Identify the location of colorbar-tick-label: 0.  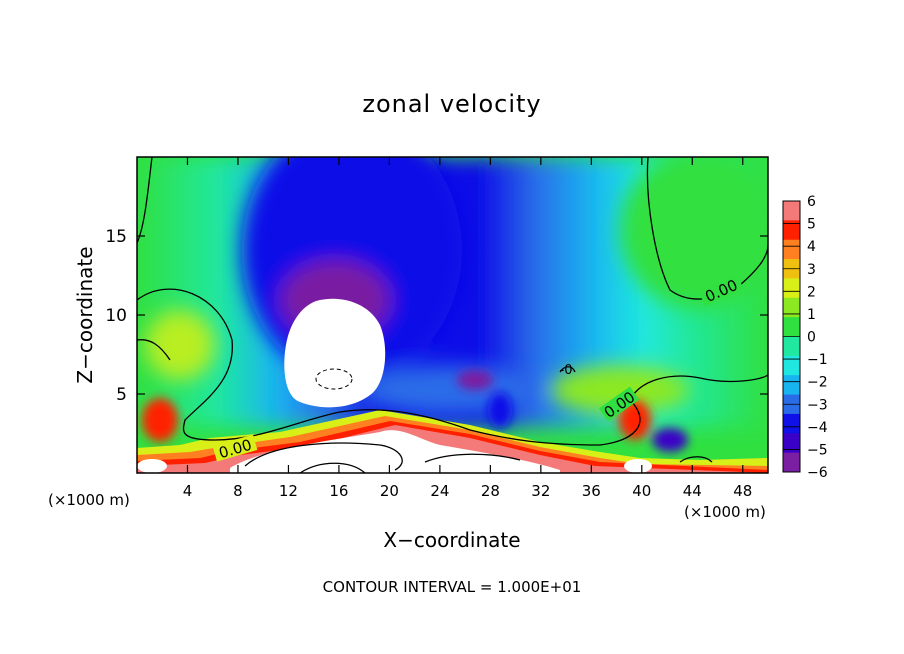
(811, 338).